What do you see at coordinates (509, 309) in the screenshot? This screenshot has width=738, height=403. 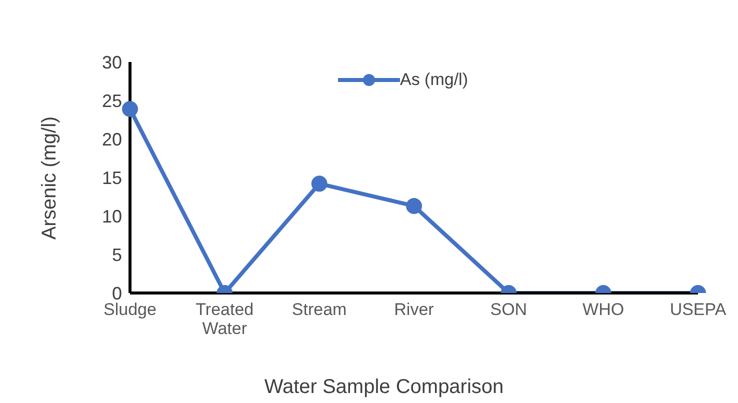 I see `x-tick-label: SON` at bounding box center [509, 309].